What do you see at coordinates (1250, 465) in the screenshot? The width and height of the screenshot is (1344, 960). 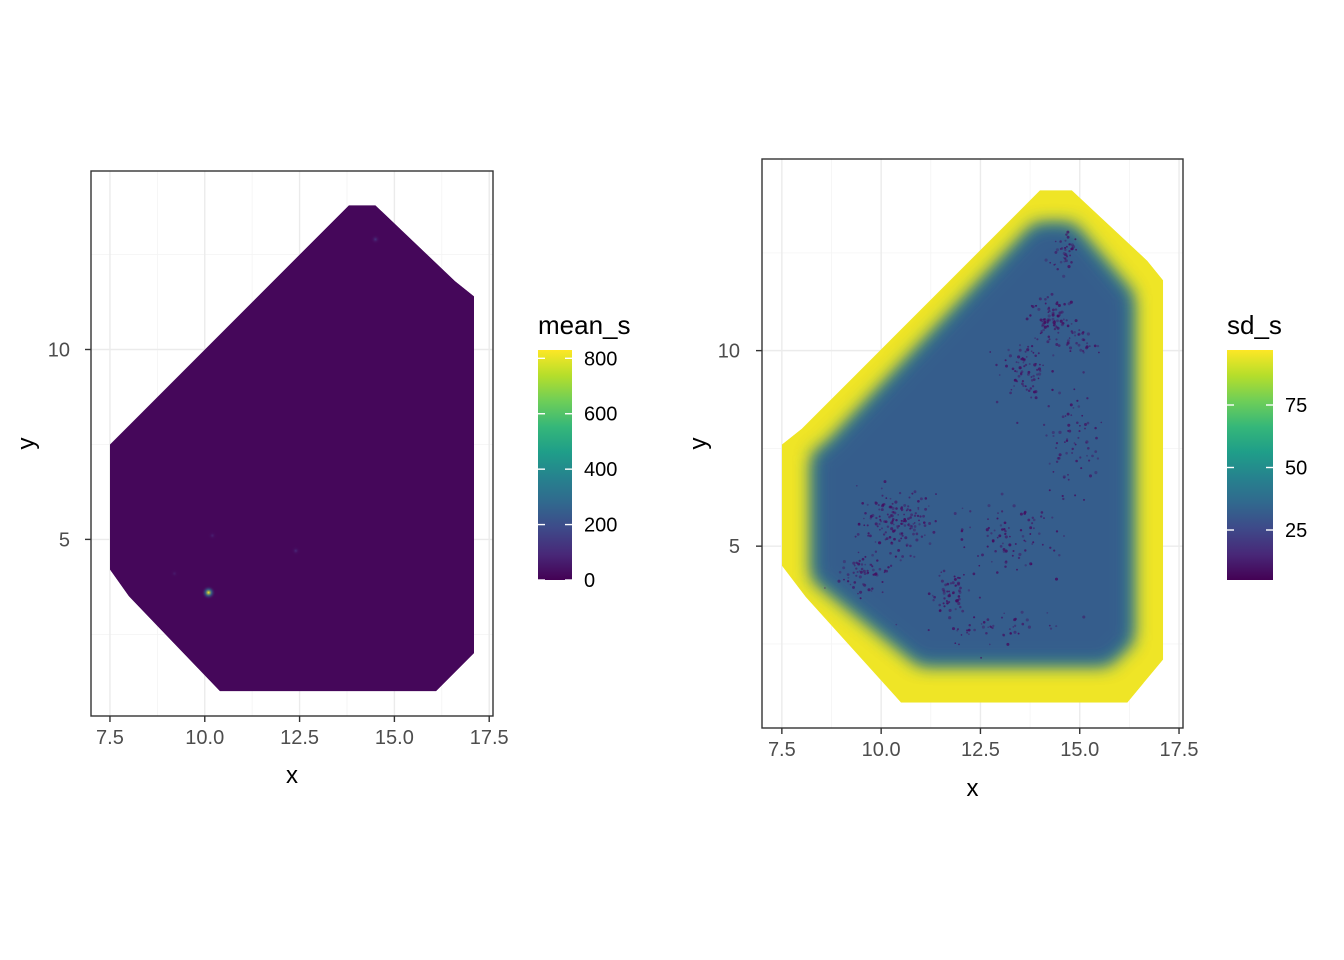 I see `colorbar` at bounding box center [1250, 465].